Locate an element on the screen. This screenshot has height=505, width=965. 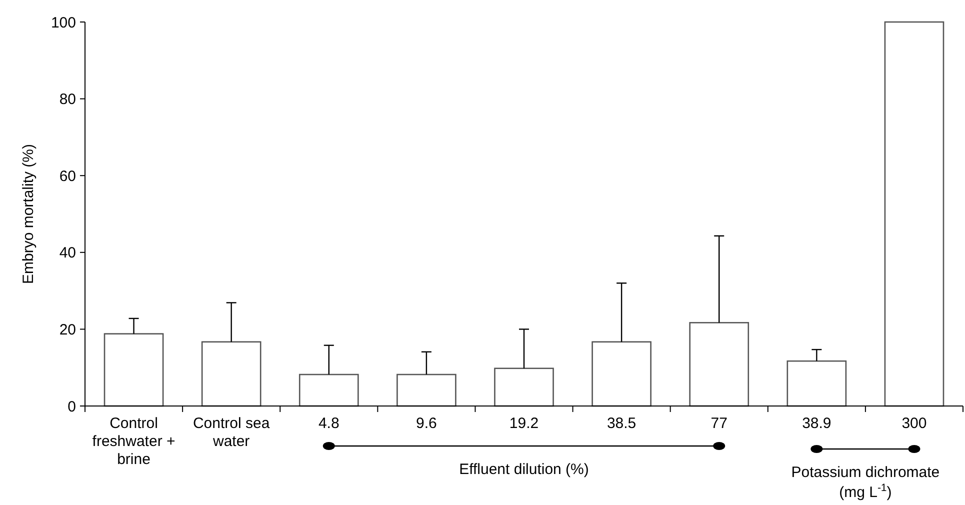
x-tick-label: Control sea water is located at coordinates (231, 432).